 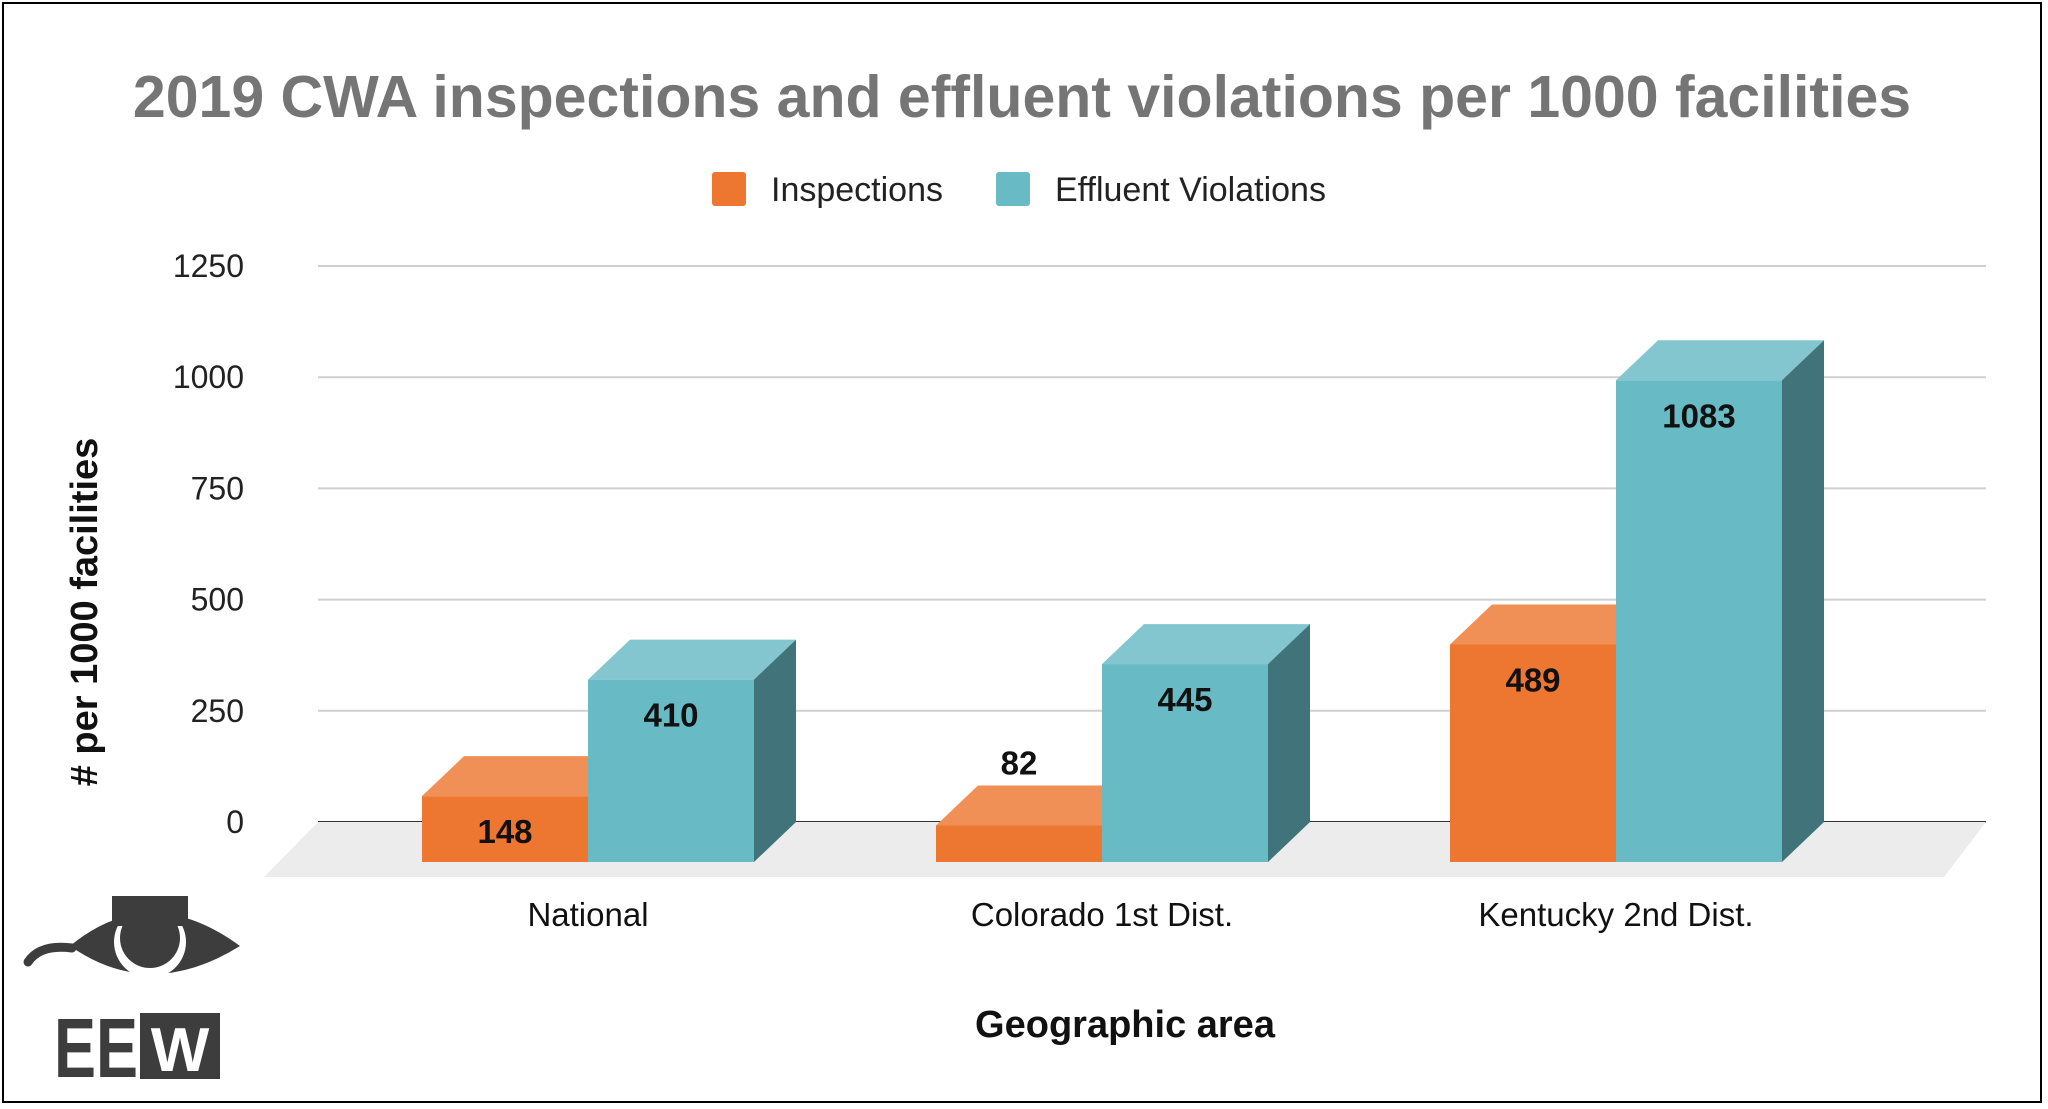 I want to click on logo-text-w: W, so click(x=180, y=1050).